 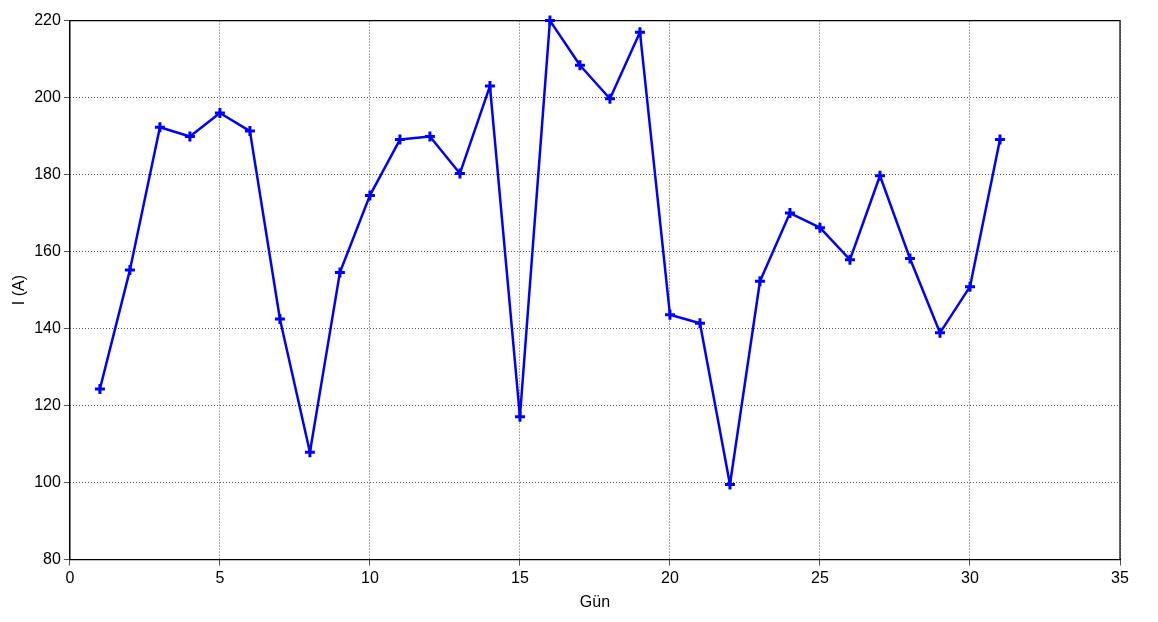 What do you see at coordinates (47, 174) in the screenshot?
I see `y-tick-label: 180` at bounding box center [47, 174].